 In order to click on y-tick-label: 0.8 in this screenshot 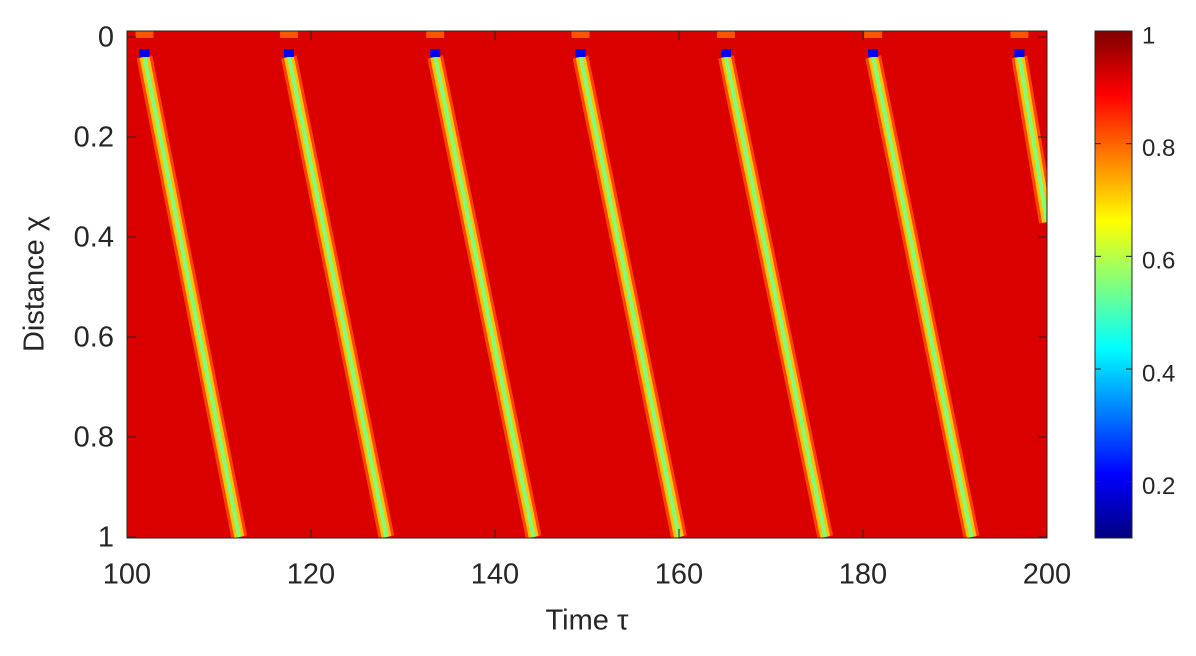, I will do `click(94, 438)`.